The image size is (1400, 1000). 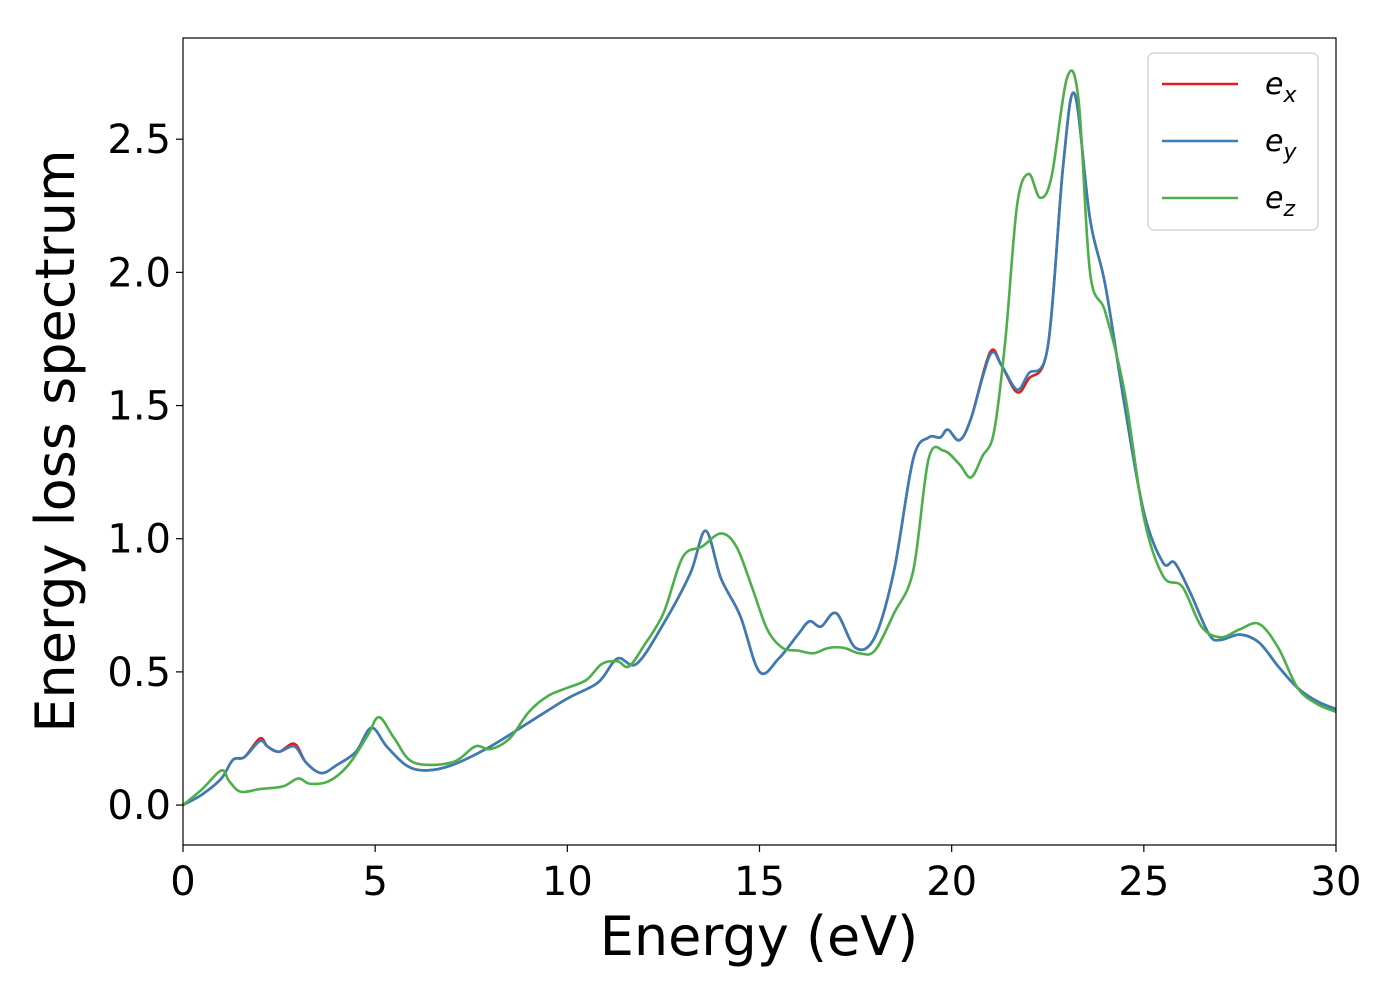 What do you see at coordinates (759, 936) in the screenshot?
I see `x-axis-title: Energy (eV)` at bounding box center [759, 936].